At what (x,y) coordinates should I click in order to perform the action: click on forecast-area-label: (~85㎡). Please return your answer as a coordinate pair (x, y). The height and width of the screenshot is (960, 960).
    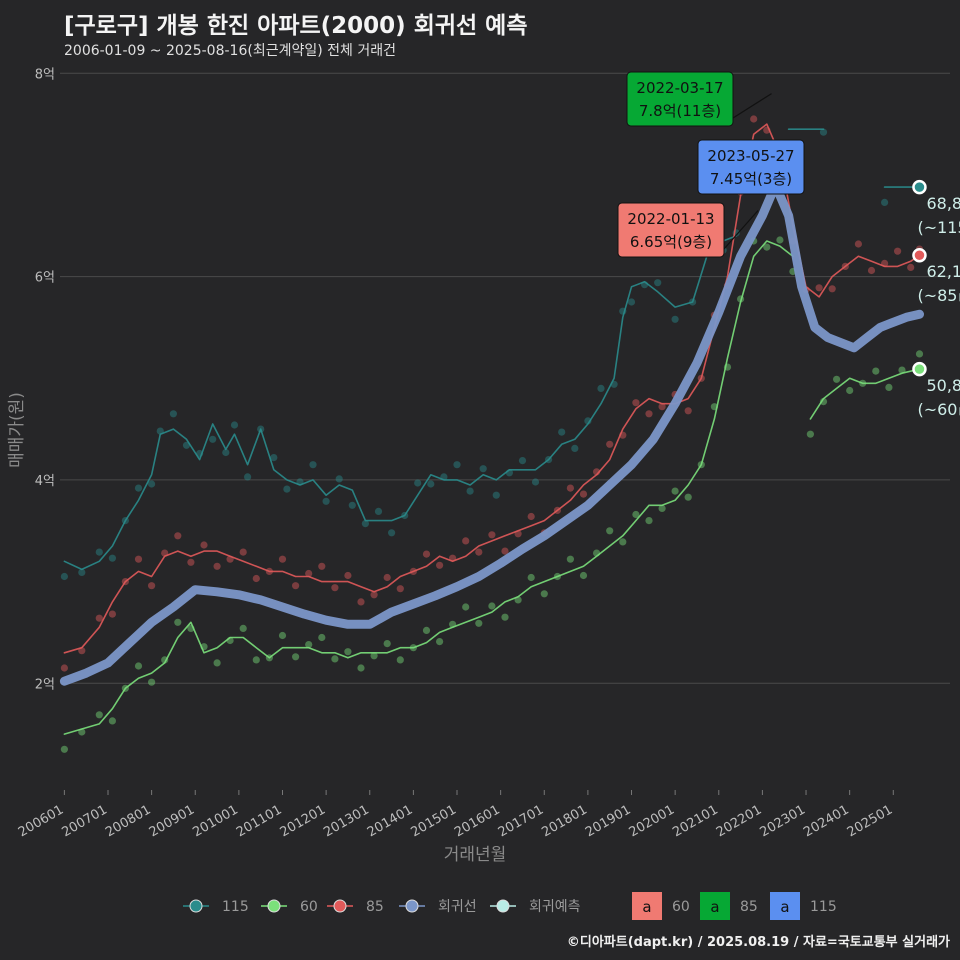
    Looking at the image, I should click on (938, 295).